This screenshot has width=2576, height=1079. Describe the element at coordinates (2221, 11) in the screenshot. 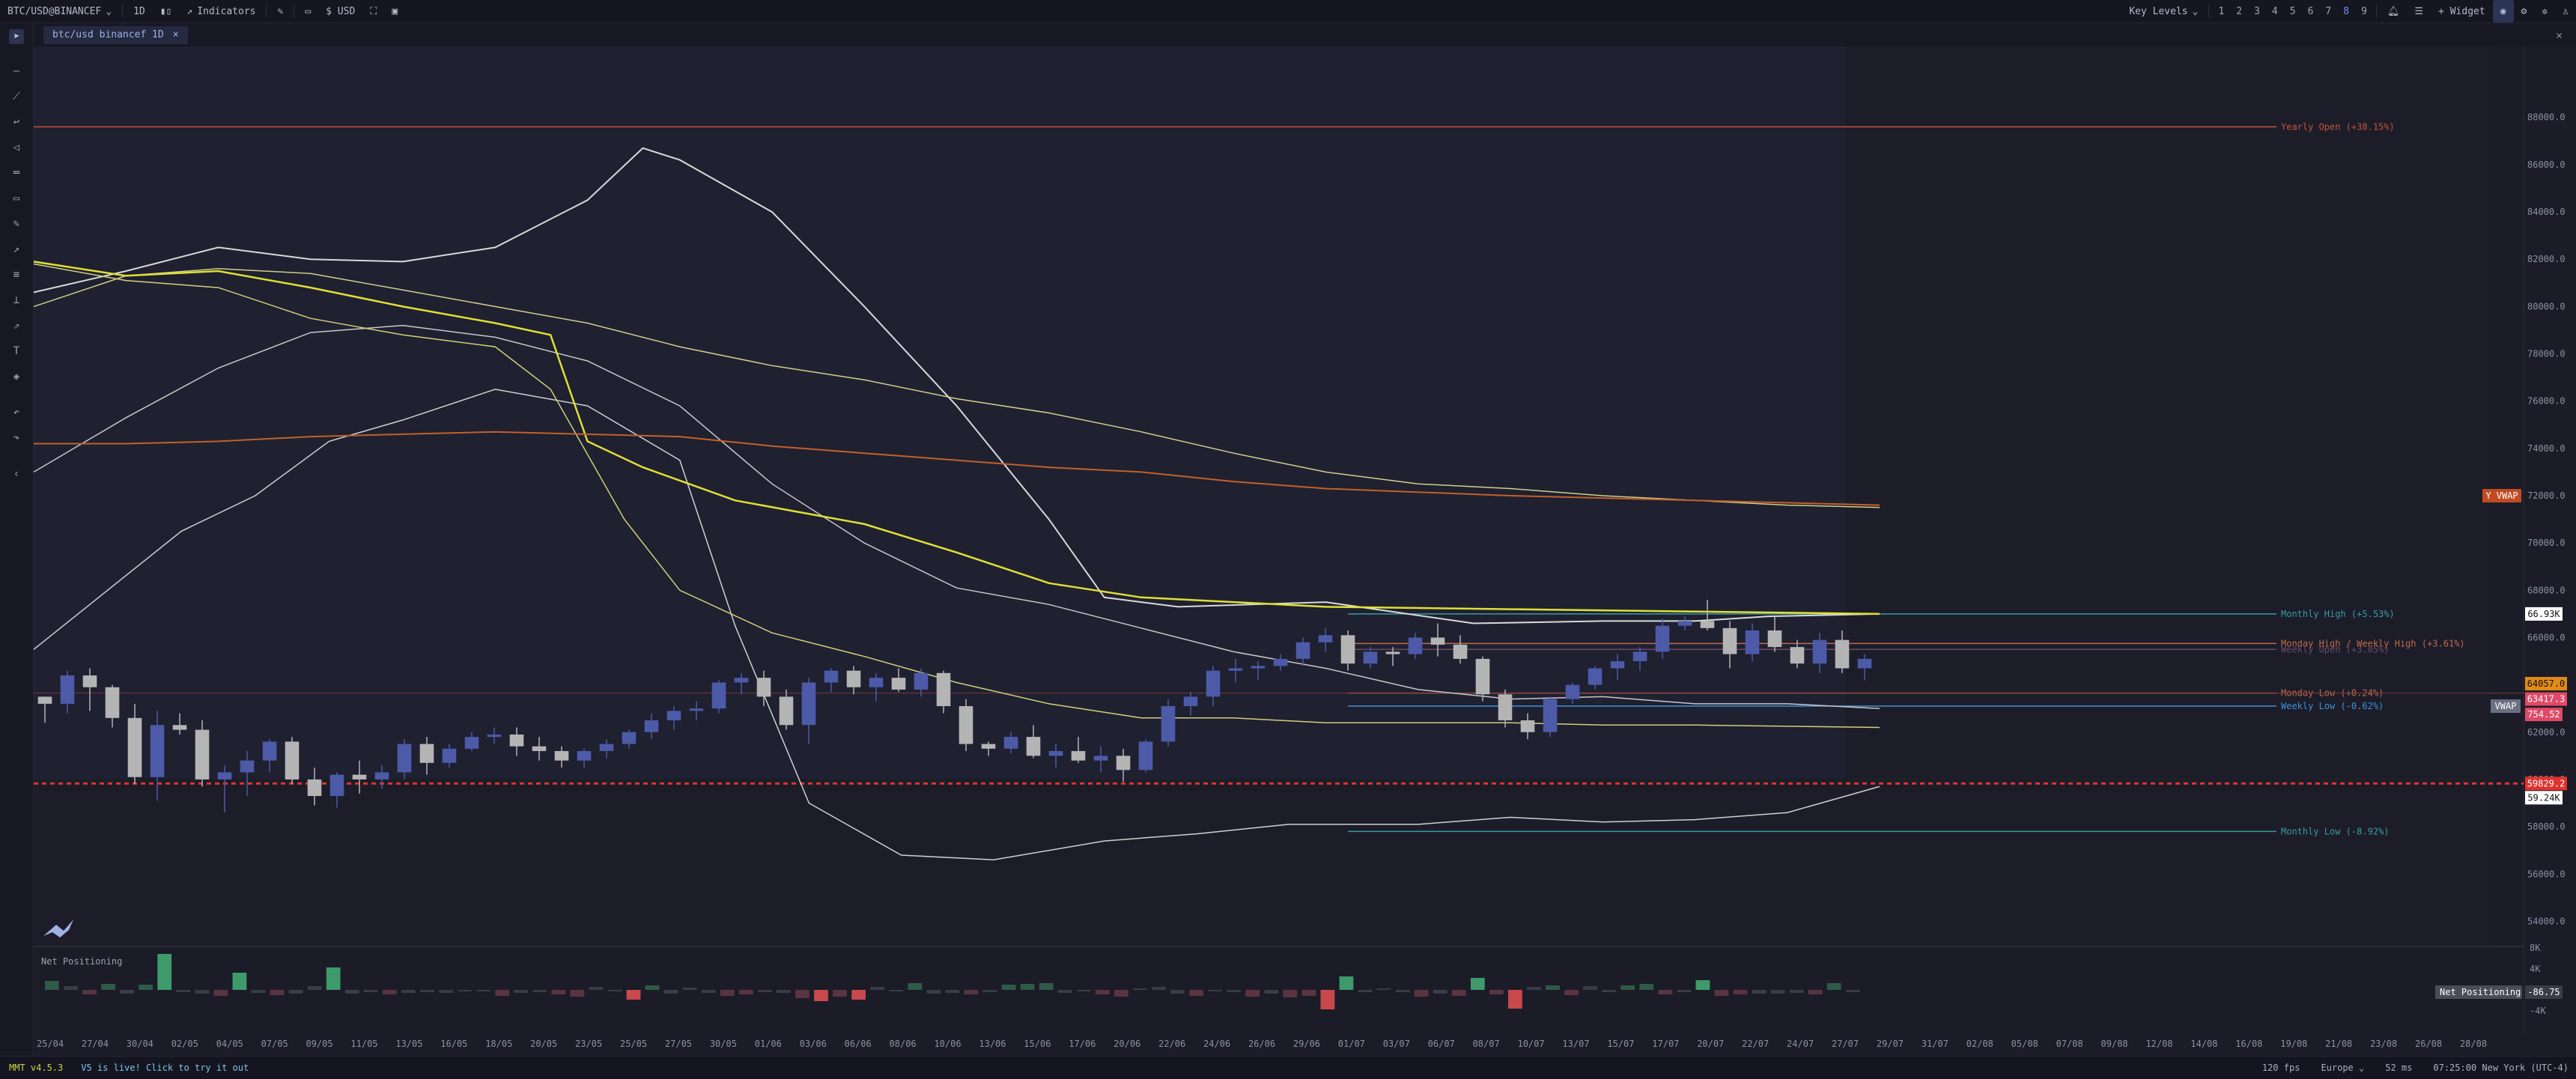

I see `layout-button-1: 1` at that location.